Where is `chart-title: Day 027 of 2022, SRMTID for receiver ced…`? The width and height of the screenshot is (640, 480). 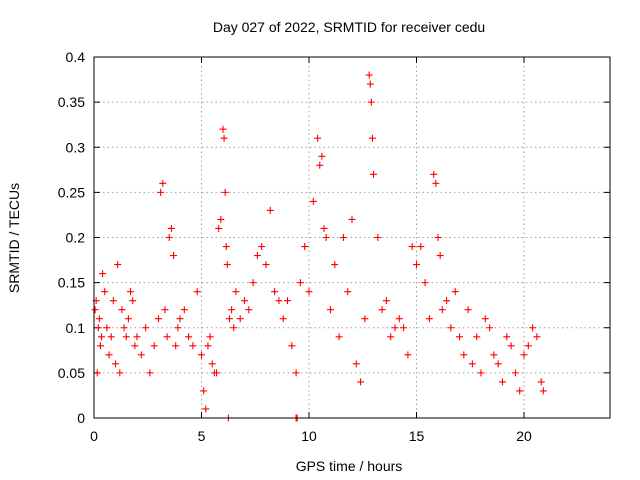 chart-title: Day 027 of 2022, SRMTID for receiver ced… is located at coordinates (349, 27).